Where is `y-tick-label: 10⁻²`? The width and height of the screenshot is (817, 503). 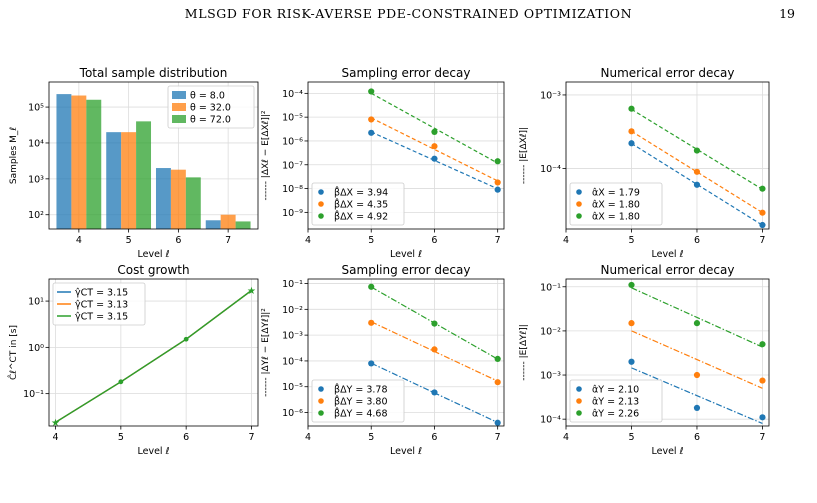
y-tick-label: 10⁻² is located at coordinates (292, 310).